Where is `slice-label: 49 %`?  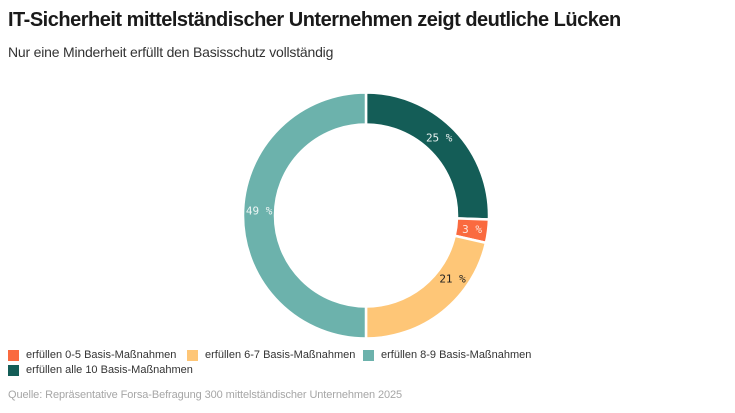 slice-label: 49 % is located at coordinates (259, 210).